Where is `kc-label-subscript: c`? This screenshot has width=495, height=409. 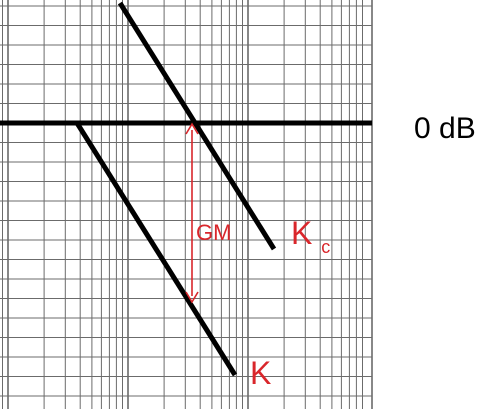
kc-label-subscript: c is located at coordinates (325, 247).